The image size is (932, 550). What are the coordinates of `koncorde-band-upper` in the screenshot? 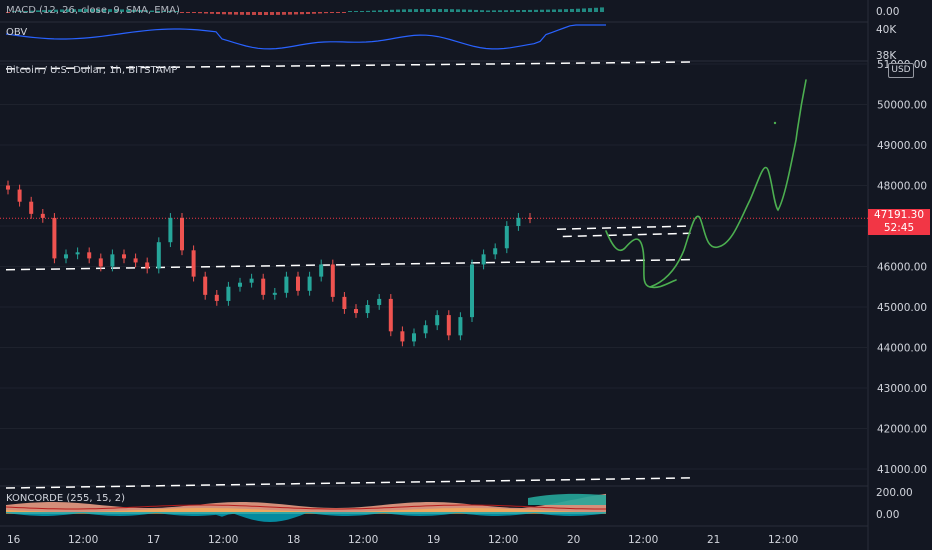 It's located at (306, 502).